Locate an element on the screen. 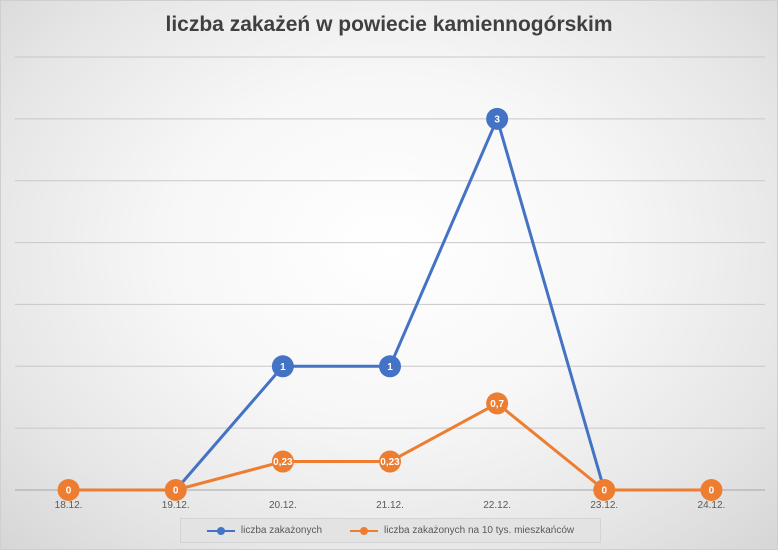 This screenshot has height=551, width=778. data-label: 0,7 is located at coordinates (497, 404).